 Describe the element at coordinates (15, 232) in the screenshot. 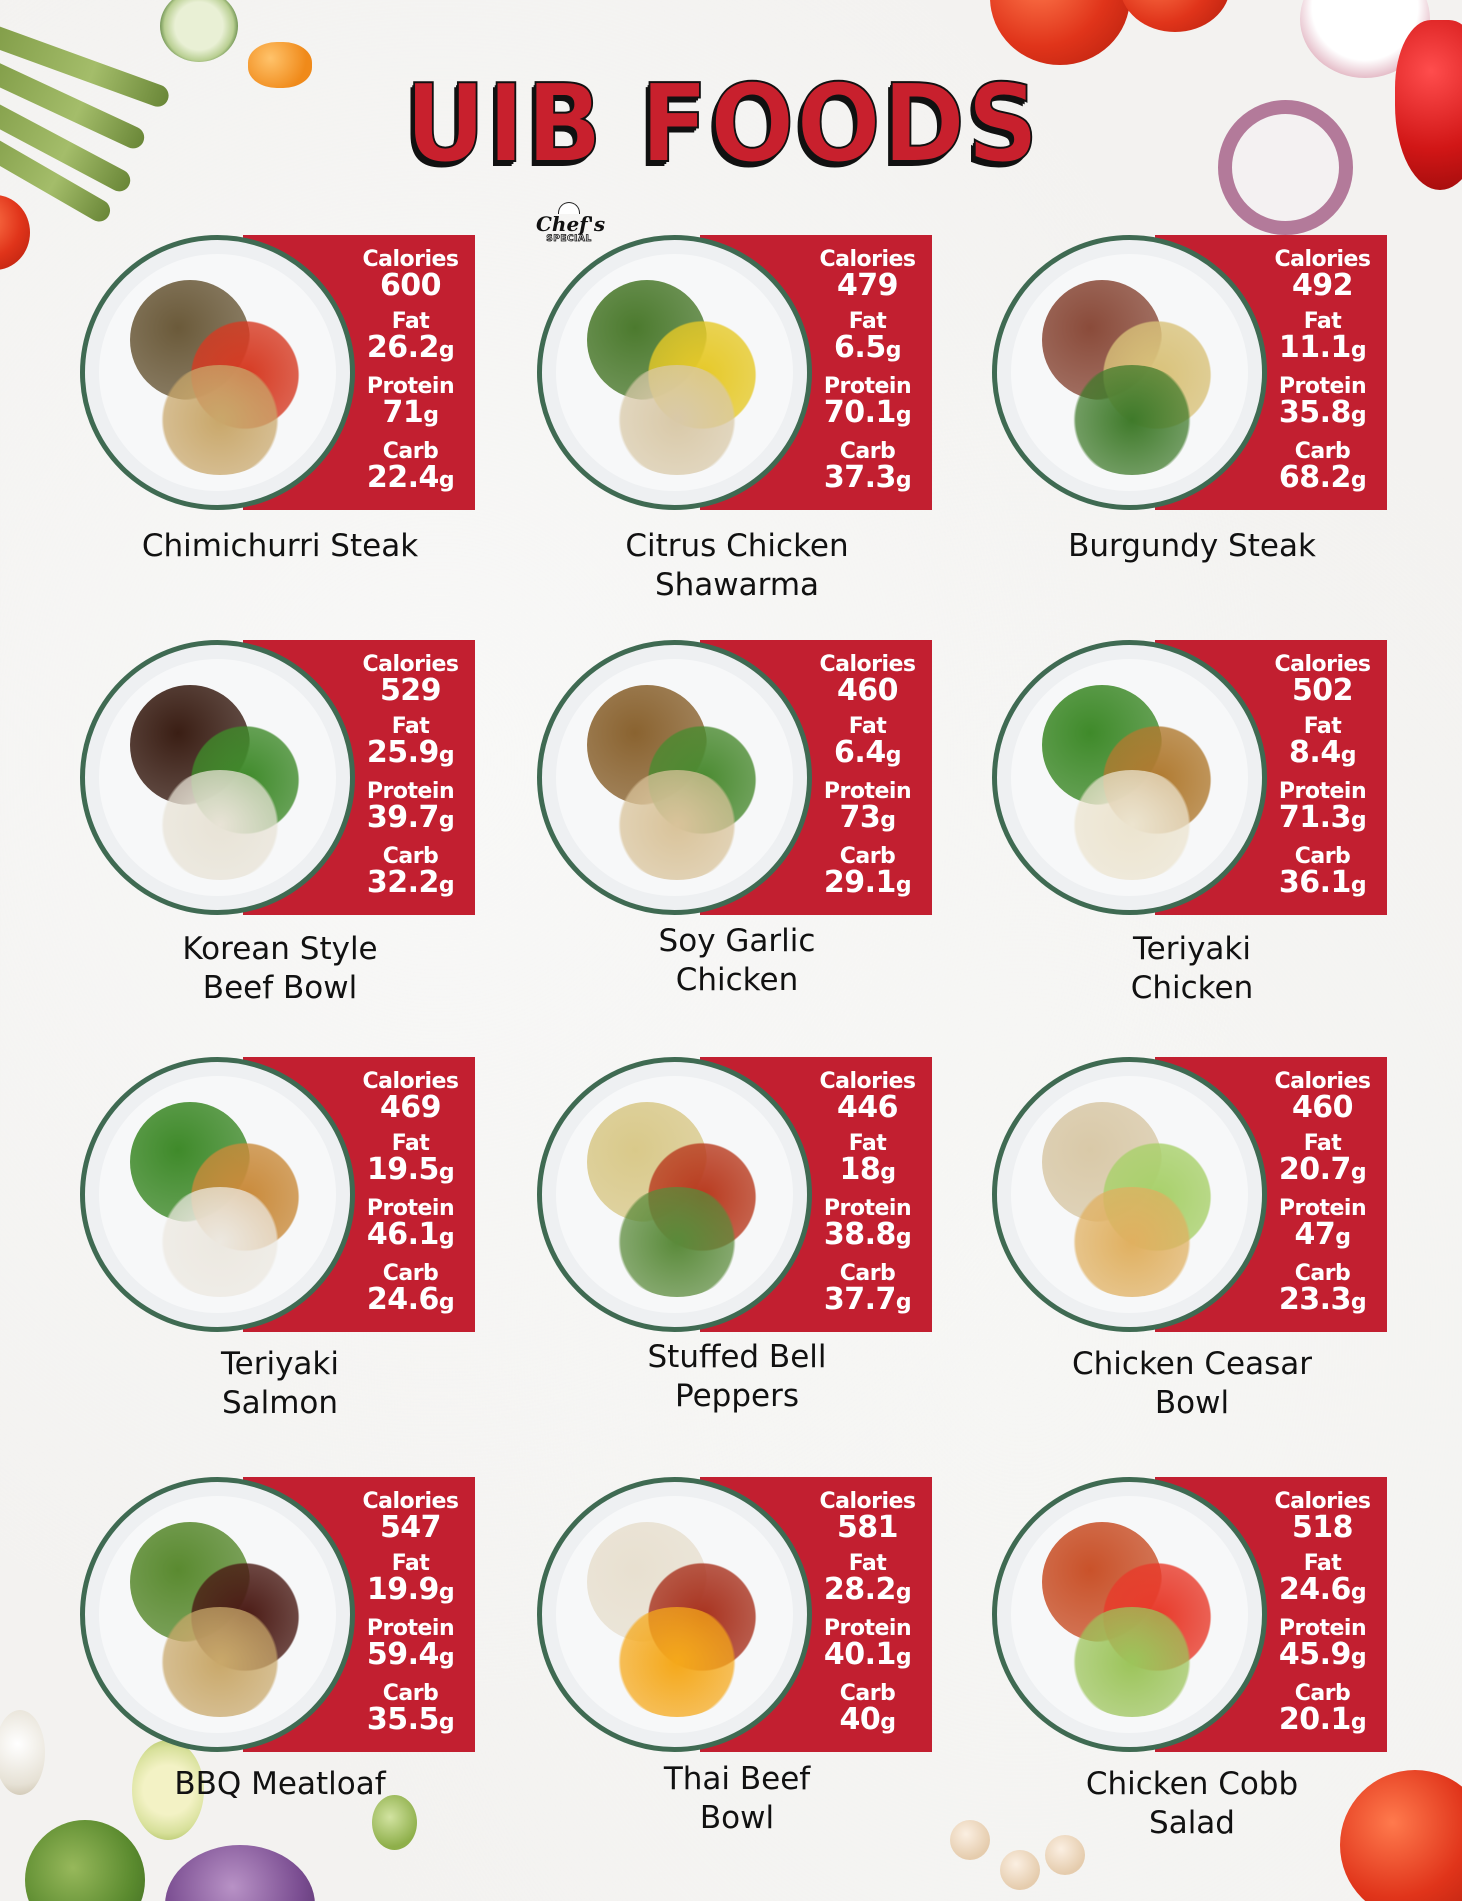

I see `tomato-decoration` at that location.